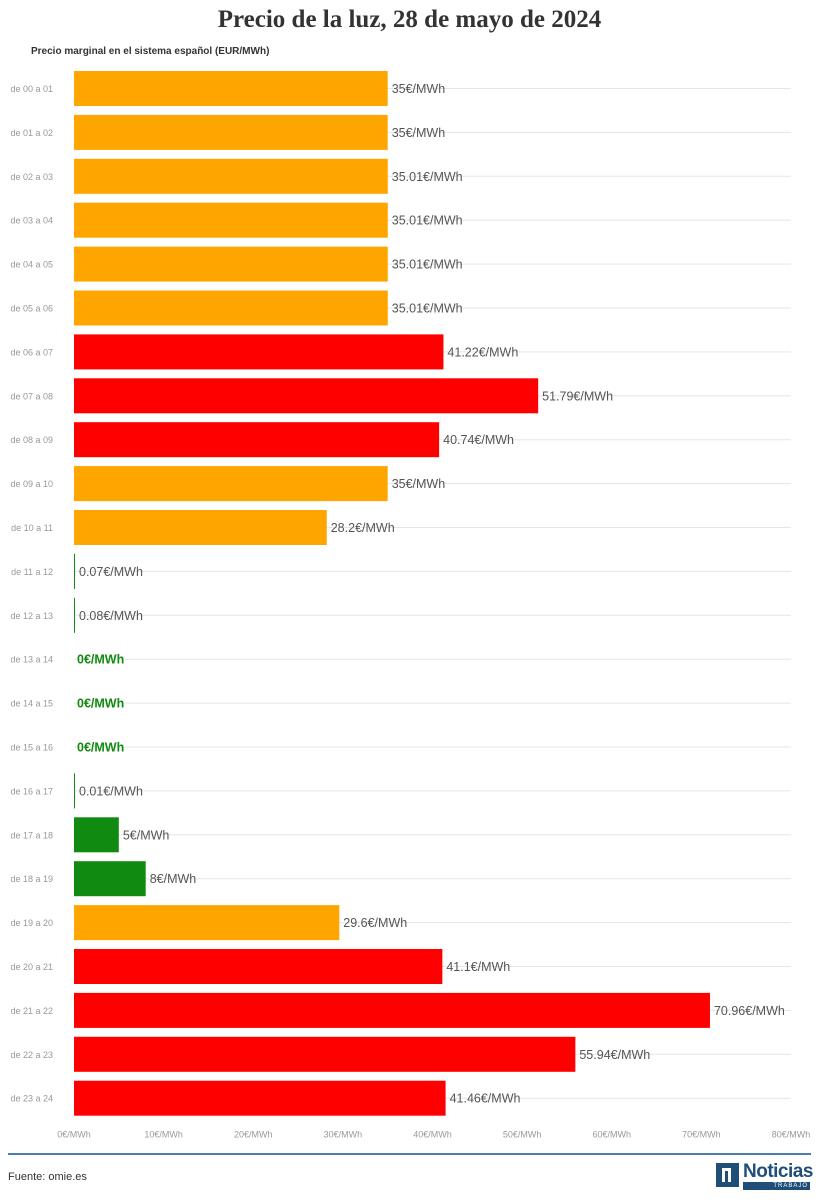  Describe the element at coordinates (253, 1135) in the screenshot. I see `x-tick-label: 20€/MWh` at that location.